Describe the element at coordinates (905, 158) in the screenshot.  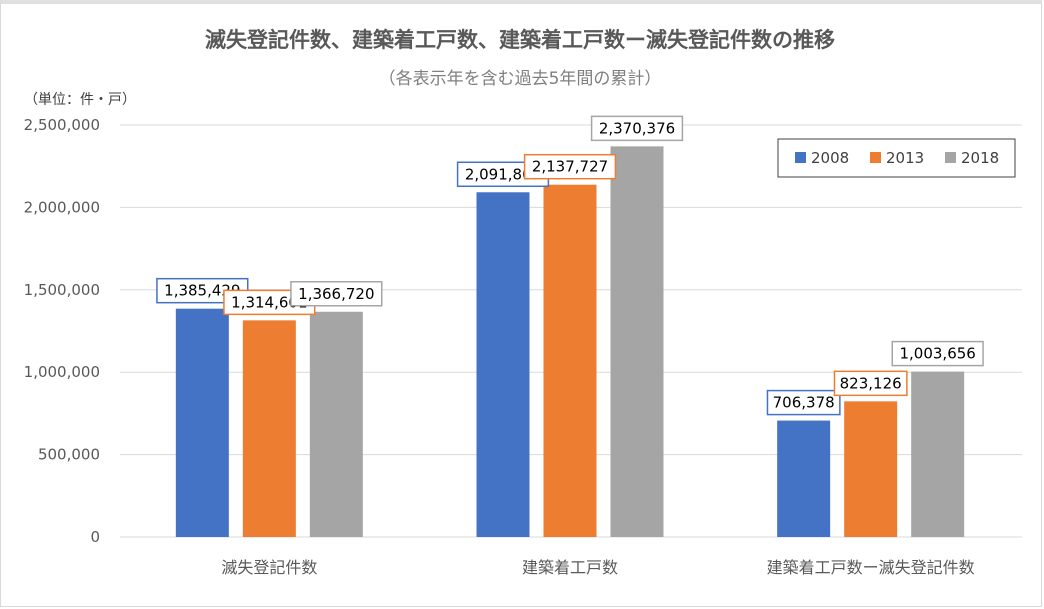
I see `legend-label: 2013` at that location.